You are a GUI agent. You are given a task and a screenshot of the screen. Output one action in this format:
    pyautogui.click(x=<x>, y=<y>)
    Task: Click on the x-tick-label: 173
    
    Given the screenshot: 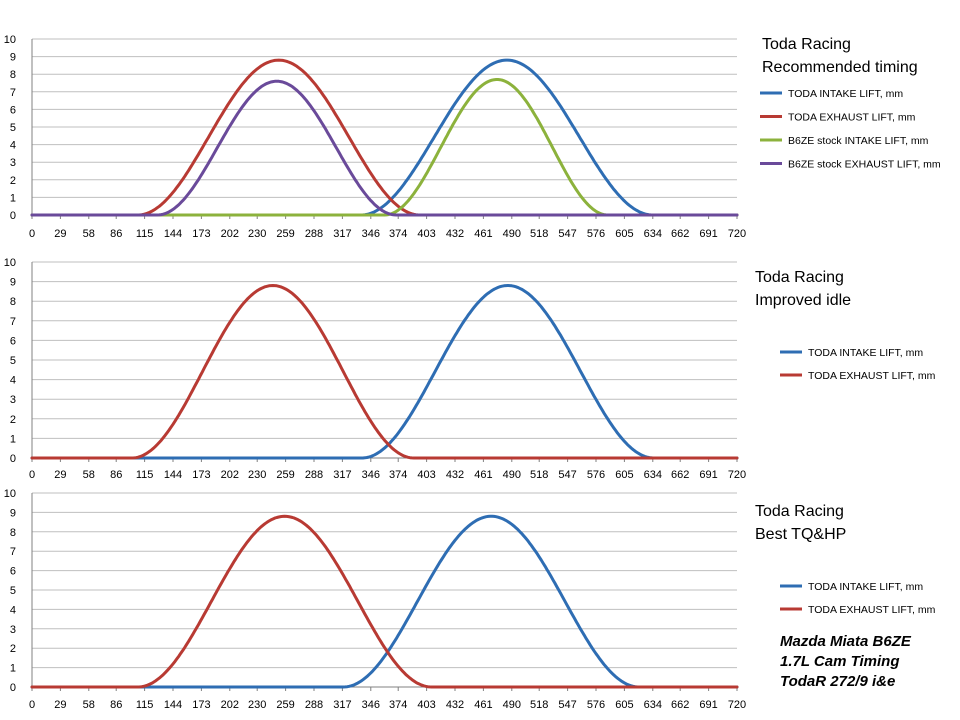 What is the action you would take?
    pyautogui.click(x=201, y=234)
    